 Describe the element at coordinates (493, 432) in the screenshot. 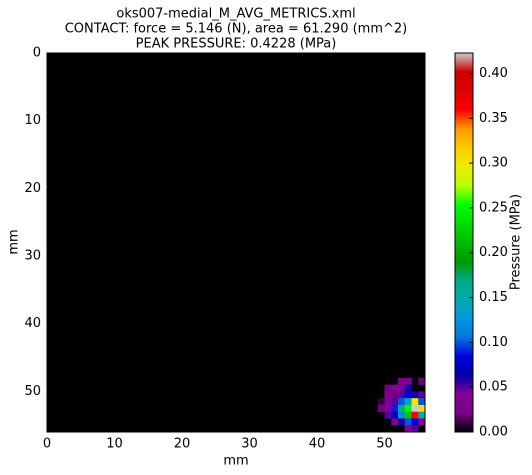

I see `colorbar-tick-label: 0.00` at that location.